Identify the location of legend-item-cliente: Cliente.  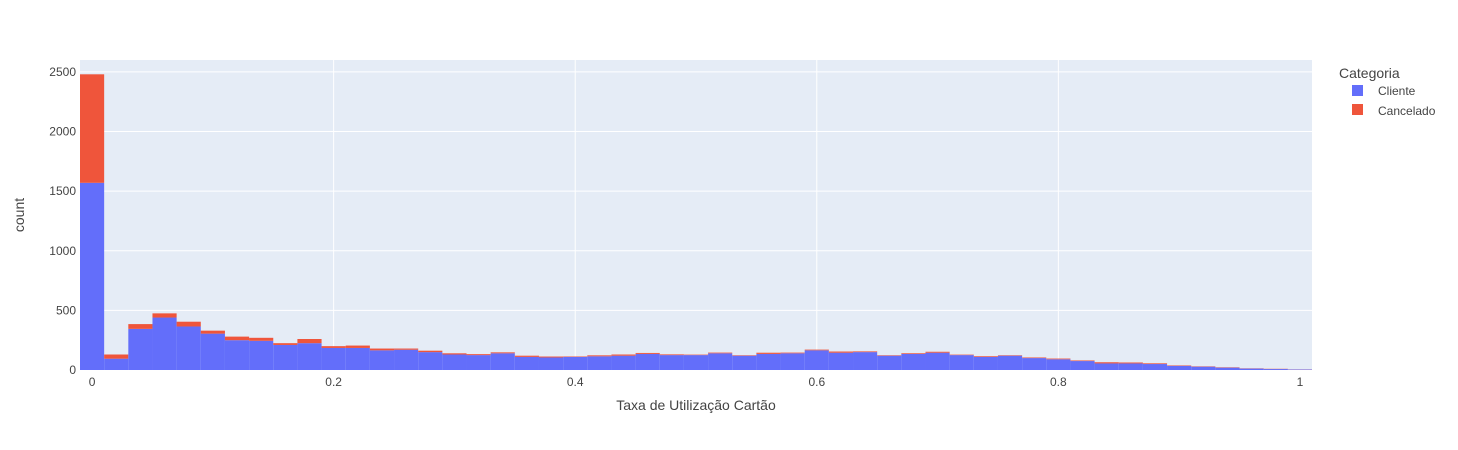
(1384, 91).